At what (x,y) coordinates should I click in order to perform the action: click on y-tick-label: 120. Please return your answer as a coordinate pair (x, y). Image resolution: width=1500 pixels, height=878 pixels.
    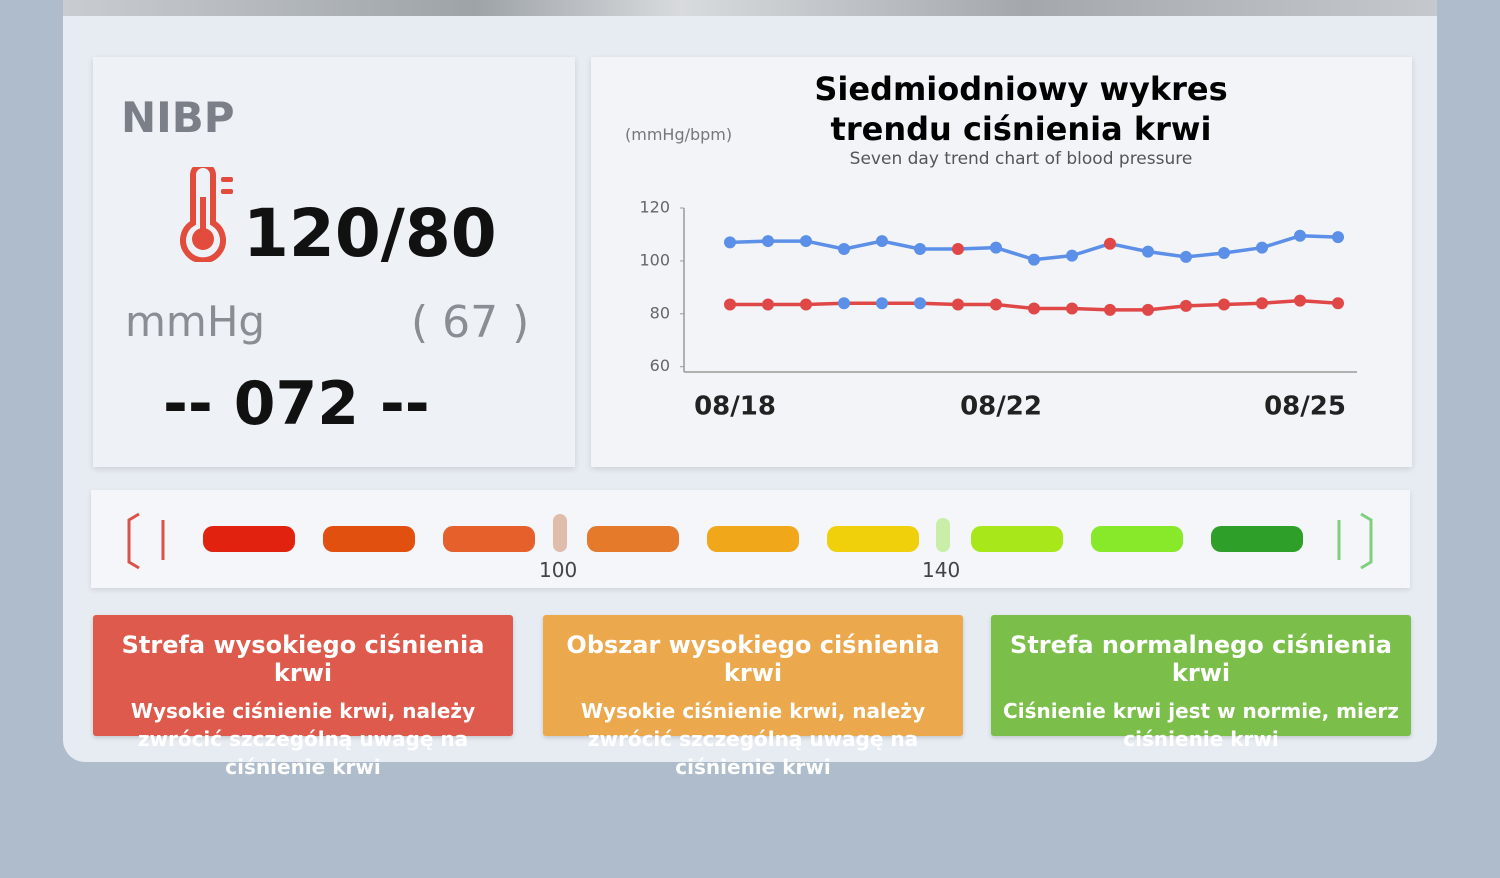
    Looking at the image, I should click on (654, 207).